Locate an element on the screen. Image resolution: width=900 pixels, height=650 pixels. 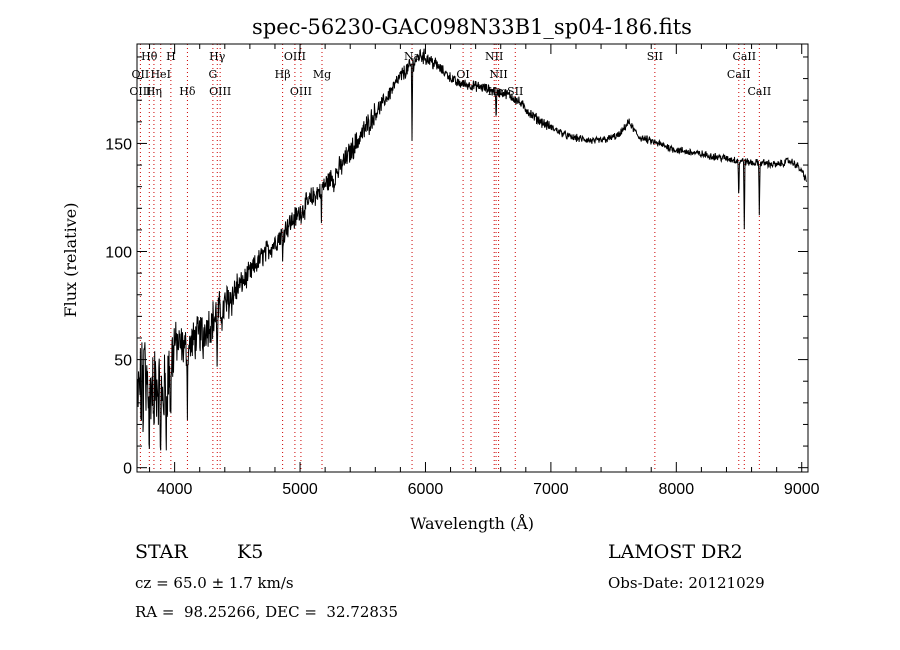
line-id-label: H is located at coordinates (171, 56).